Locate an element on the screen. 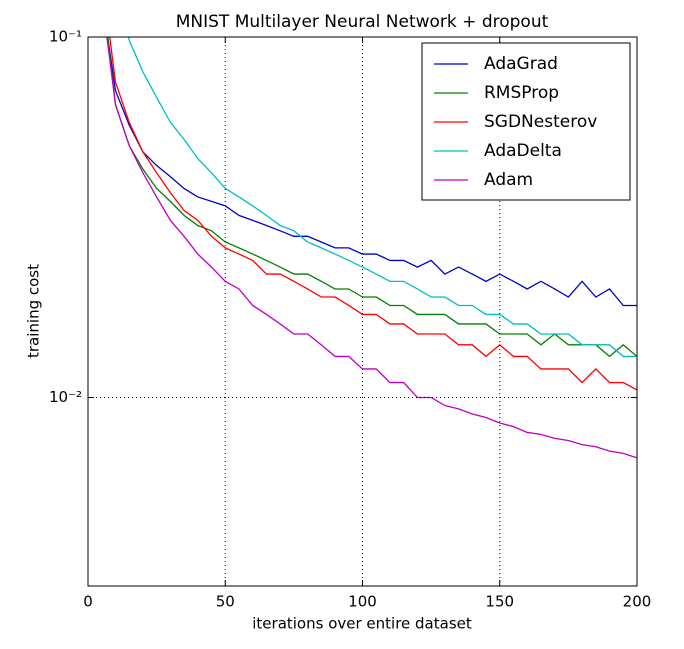 Image resolution: width=684 pixels, height=649 pixels. y-axis-label: training cost is located at coordinates (34, 311).